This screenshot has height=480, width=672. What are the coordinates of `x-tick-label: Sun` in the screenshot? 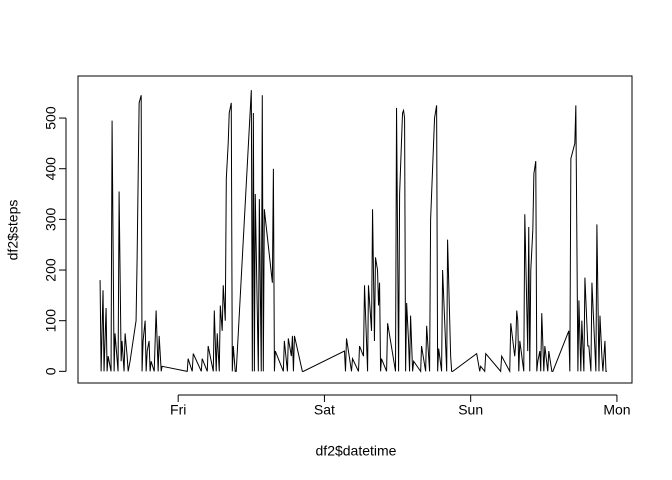 It's located at (470, 410).